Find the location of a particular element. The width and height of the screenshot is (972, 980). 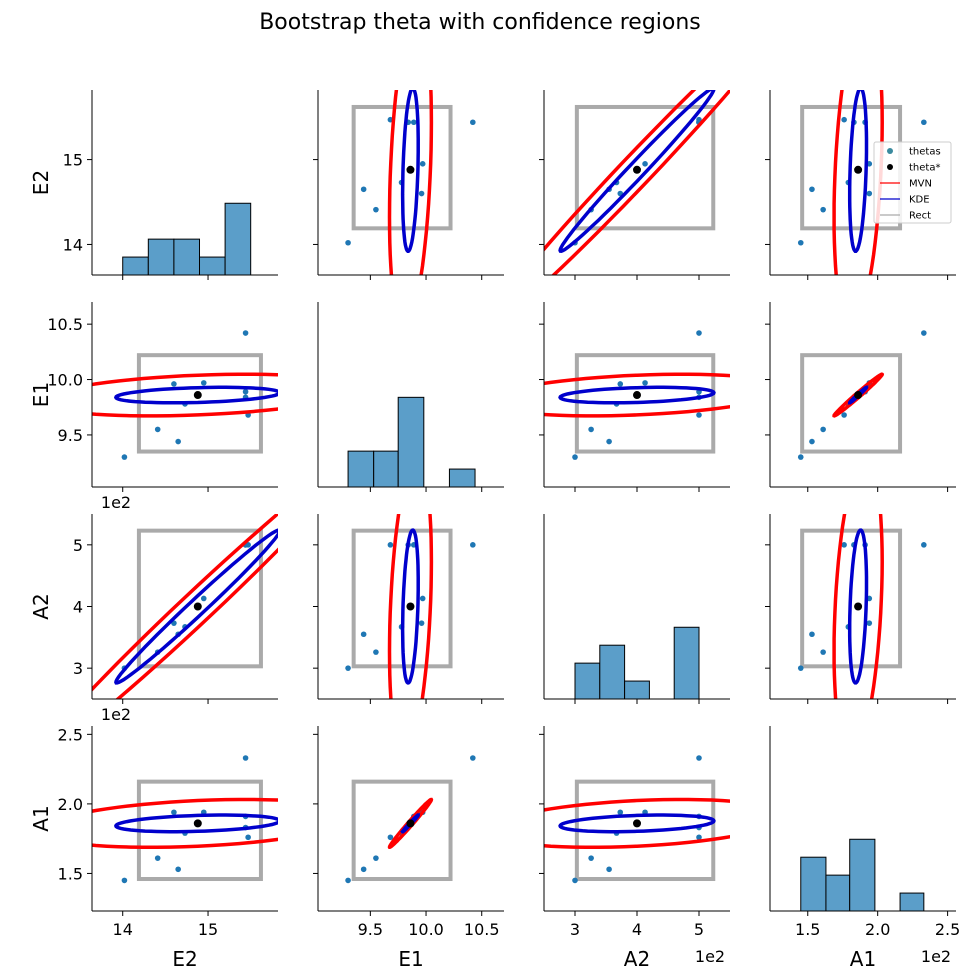

panel-E1-vs-A1 is located at coordinates (860, 397).